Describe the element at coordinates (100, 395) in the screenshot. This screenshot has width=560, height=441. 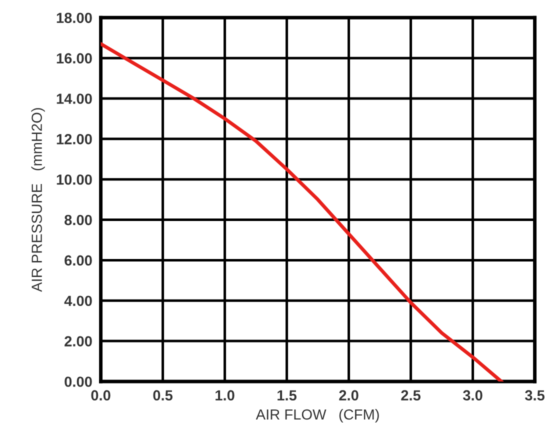
I see `x-tick-label: 0.0` at that location.